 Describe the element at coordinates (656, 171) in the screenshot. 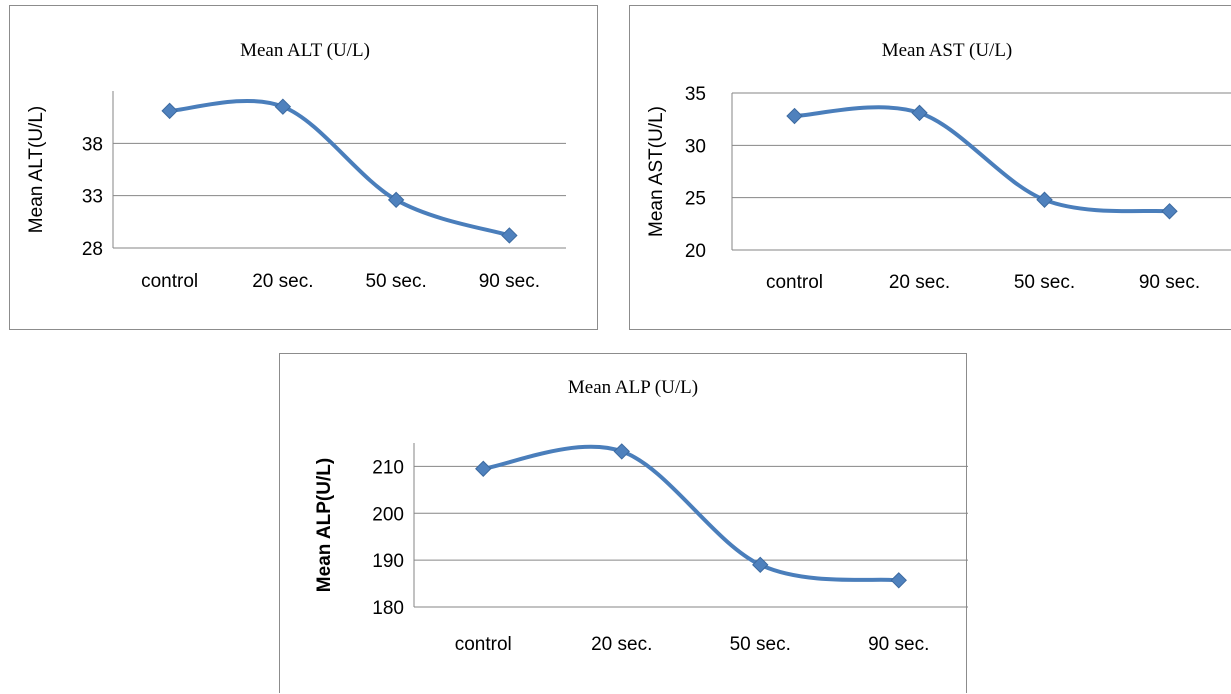

I see `ast-y-axis-title: Mean AST(U/L)` at that location.